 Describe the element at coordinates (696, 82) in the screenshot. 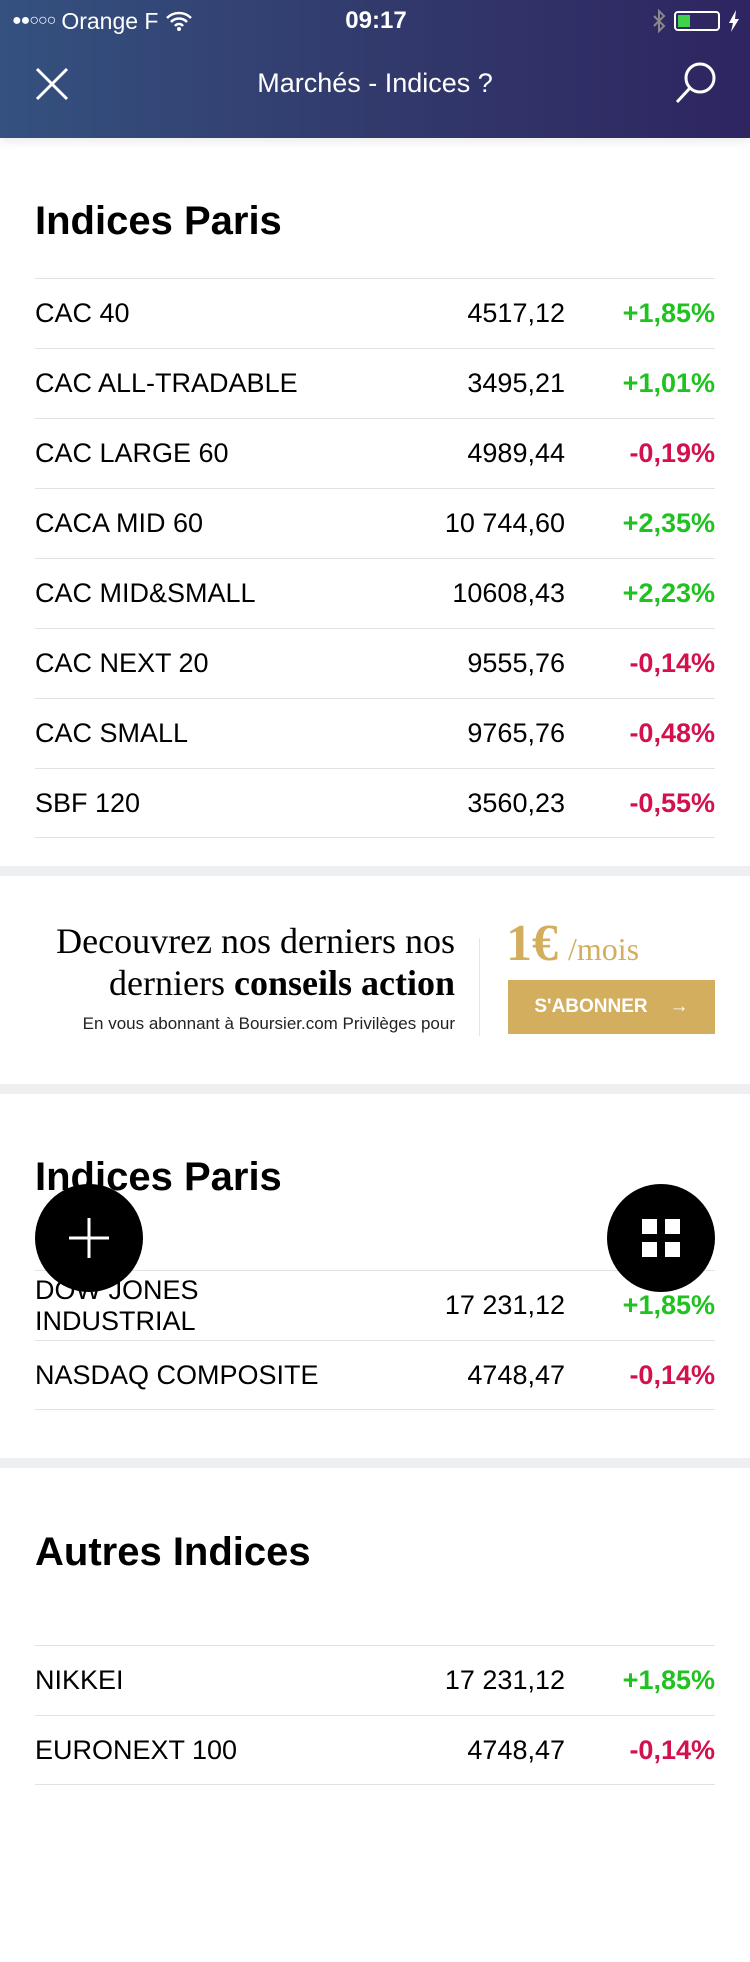

I see `search-icon` at that location.